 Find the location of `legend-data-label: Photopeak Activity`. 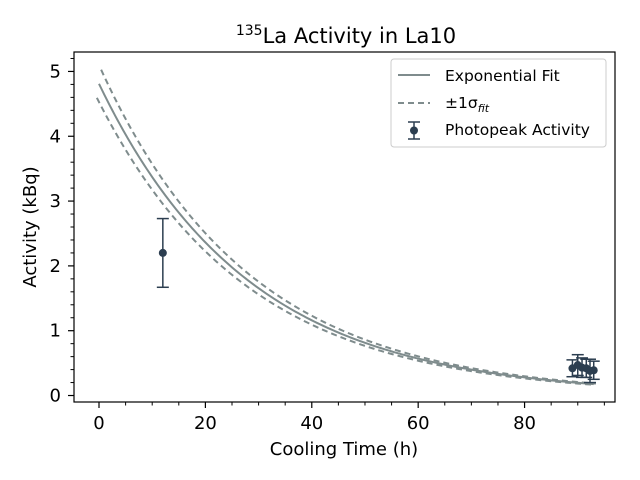

legend-data-label: Photopeak Activity is located at coordinates (517, 130).